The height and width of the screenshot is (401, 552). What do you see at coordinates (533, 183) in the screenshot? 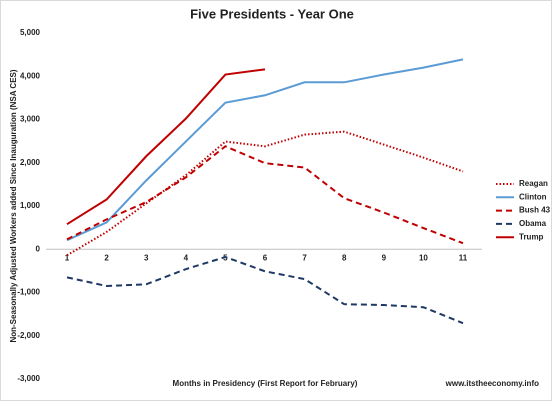
I see `legend-label: Reagan` at bounding box center [533, 183].